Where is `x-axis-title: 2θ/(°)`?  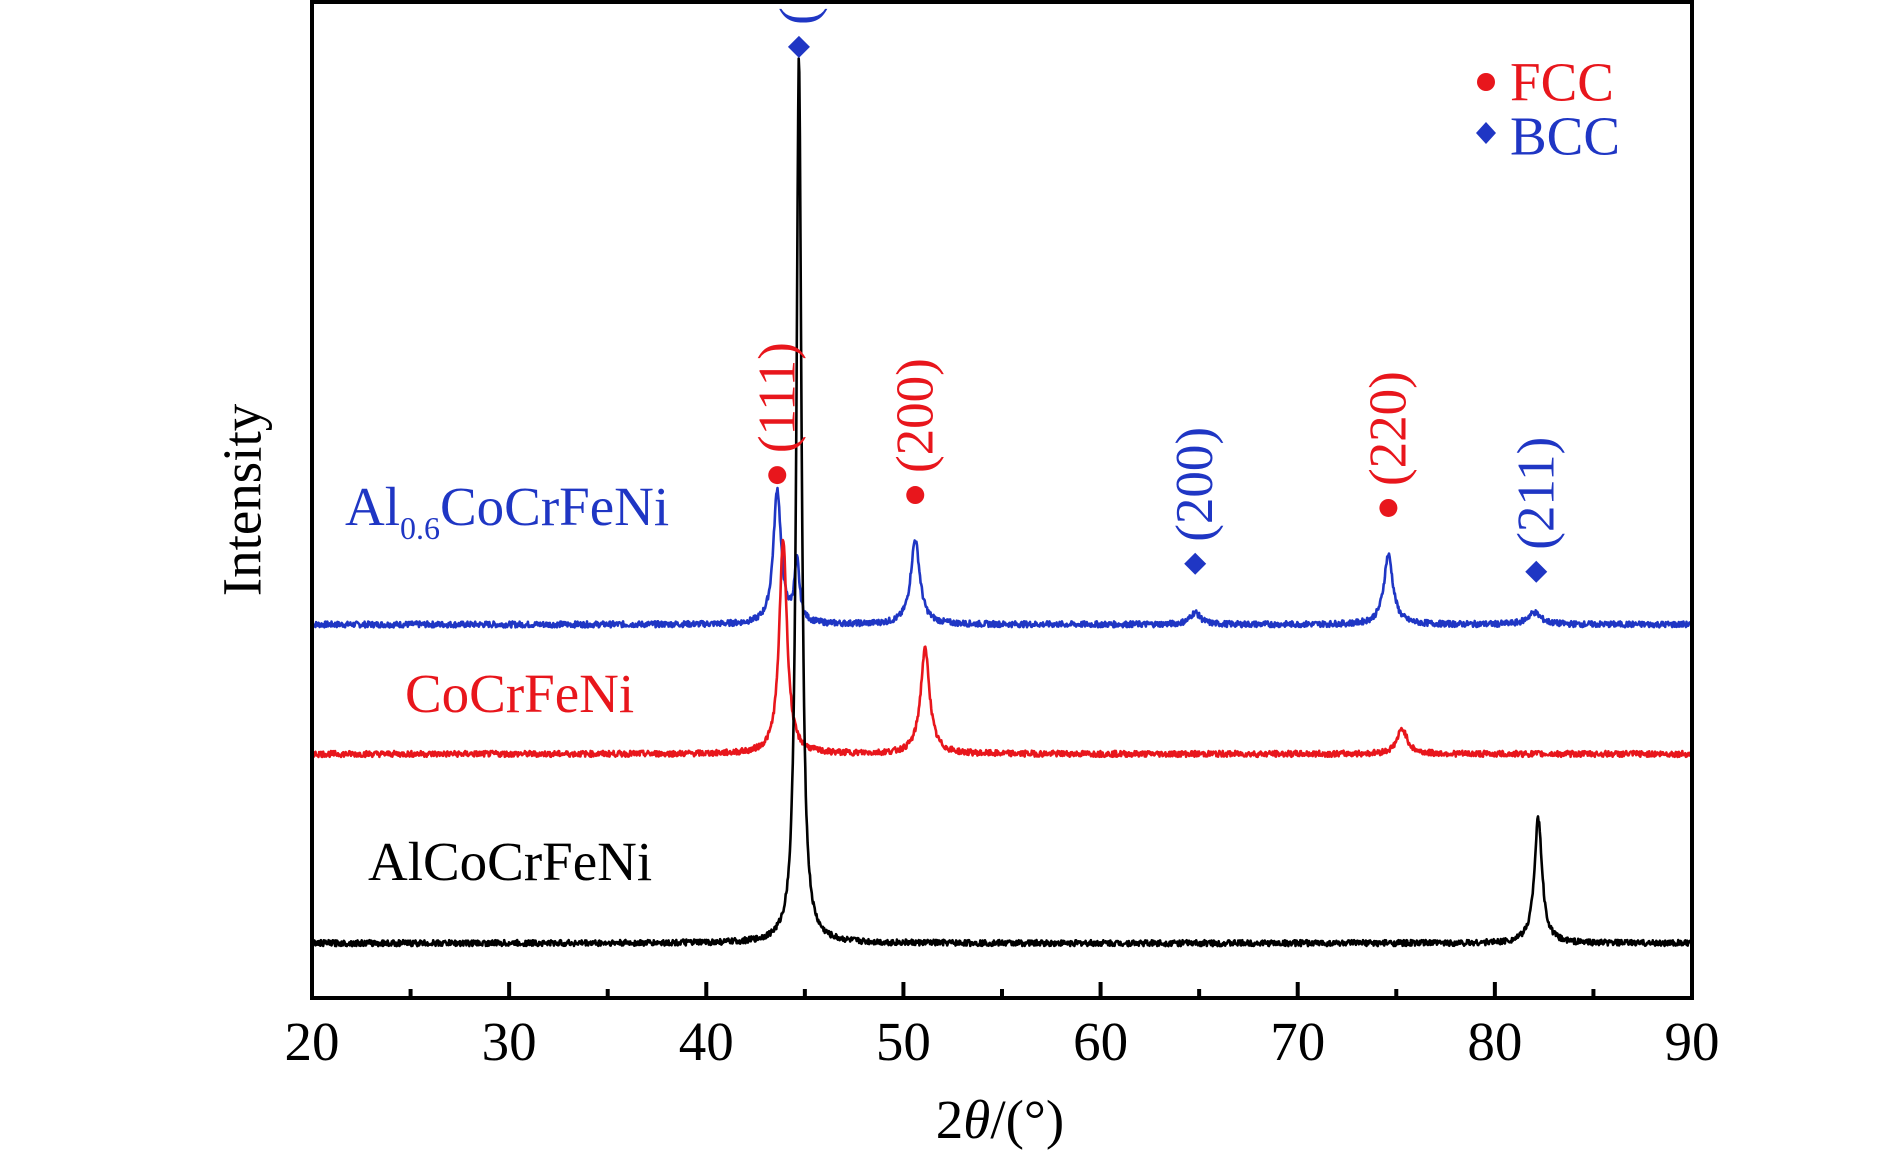
x-axis-title: 2θ/(°) is located at coordinates (1000, 1119).